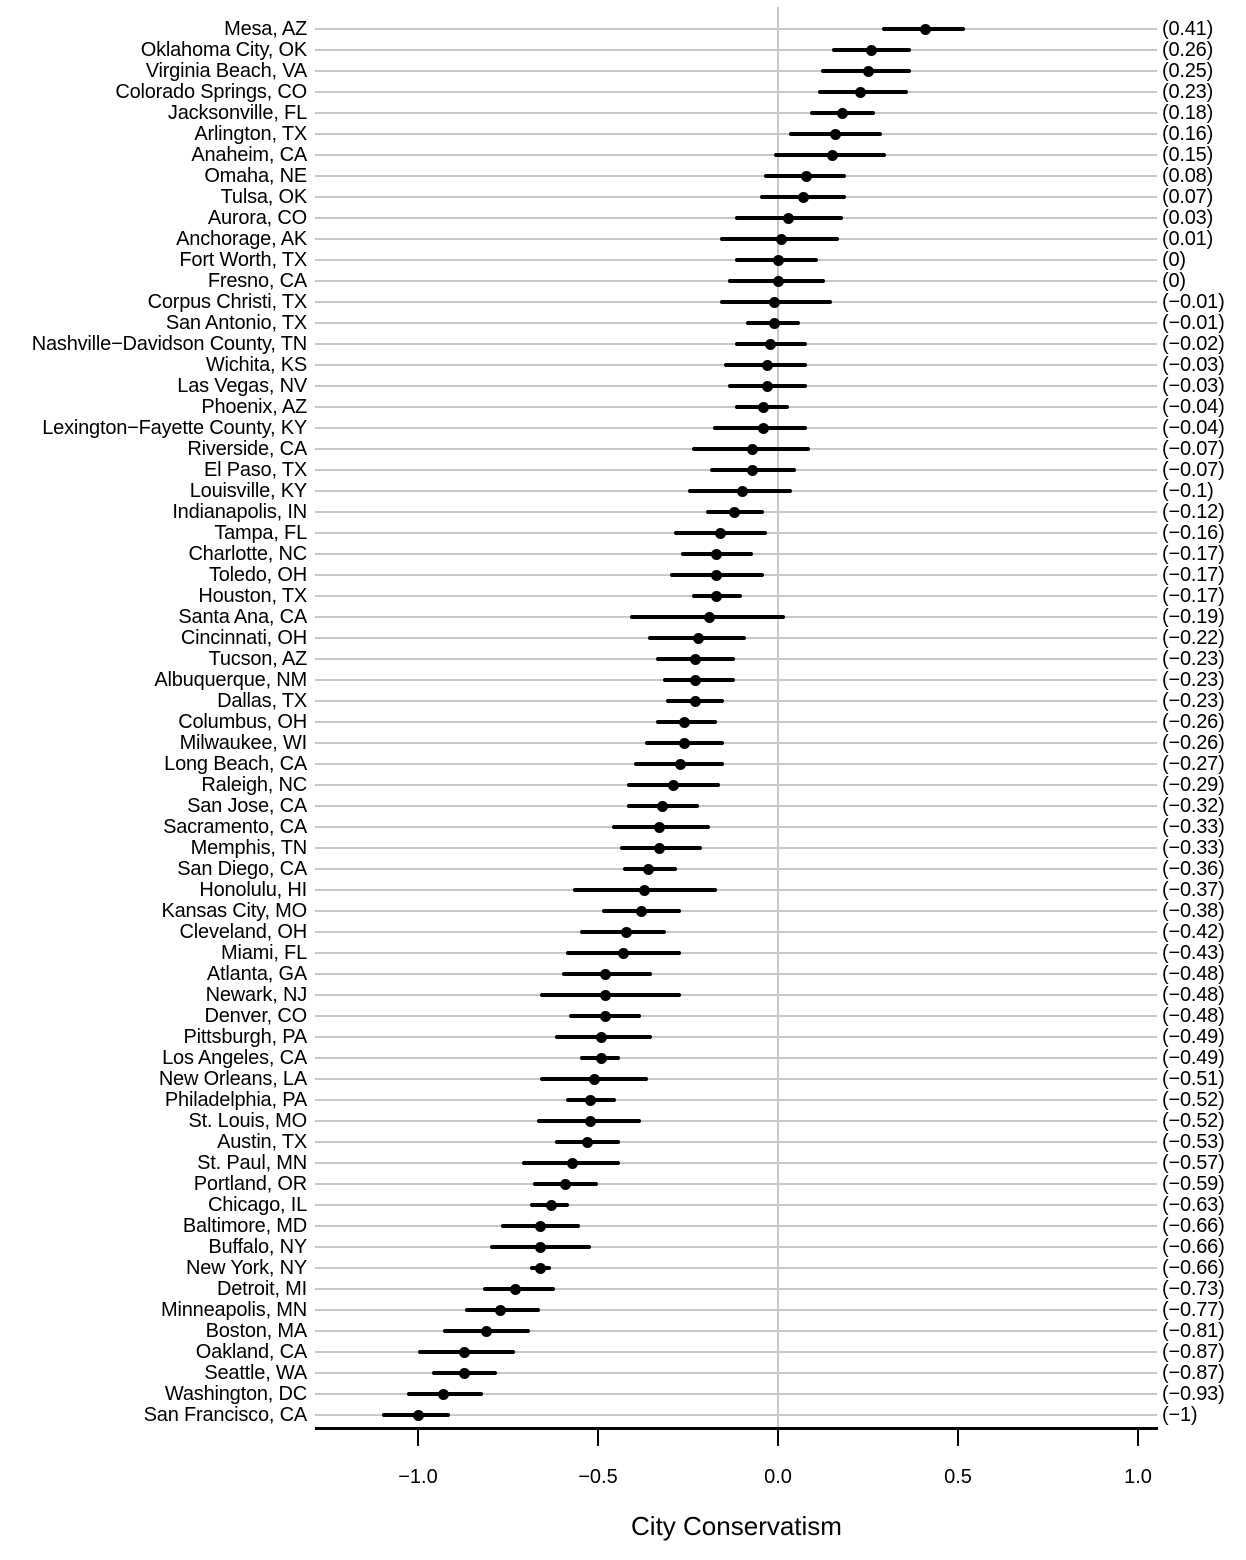 The image size is (1246, 1560). What do you see at coordinates (237, 113) in the screenshot?
I see `city-label: Jacksonville, FL` at bounding box center [237, 113].